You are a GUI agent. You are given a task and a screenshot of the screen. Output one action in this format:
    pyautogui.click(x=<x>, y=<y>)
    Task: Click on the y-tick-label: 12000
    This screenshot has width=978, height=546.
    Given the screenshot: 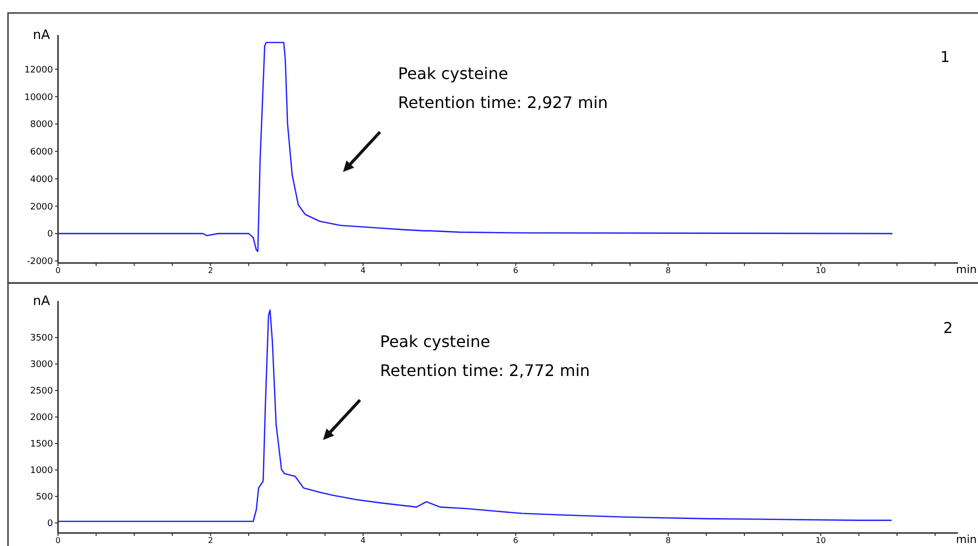 What is the action you would take?
    pyautogui.click(x=39, y=70)
    